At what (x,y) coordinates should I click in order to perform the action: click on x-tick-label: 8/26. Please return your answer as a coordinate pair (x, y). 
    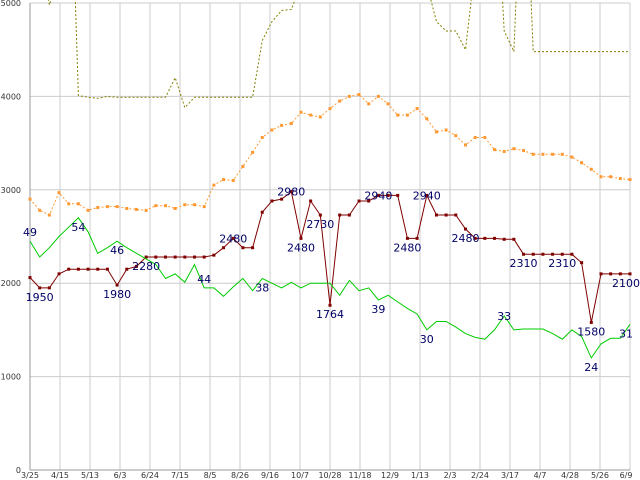
    Looking at the image, I should click on (240, 475).